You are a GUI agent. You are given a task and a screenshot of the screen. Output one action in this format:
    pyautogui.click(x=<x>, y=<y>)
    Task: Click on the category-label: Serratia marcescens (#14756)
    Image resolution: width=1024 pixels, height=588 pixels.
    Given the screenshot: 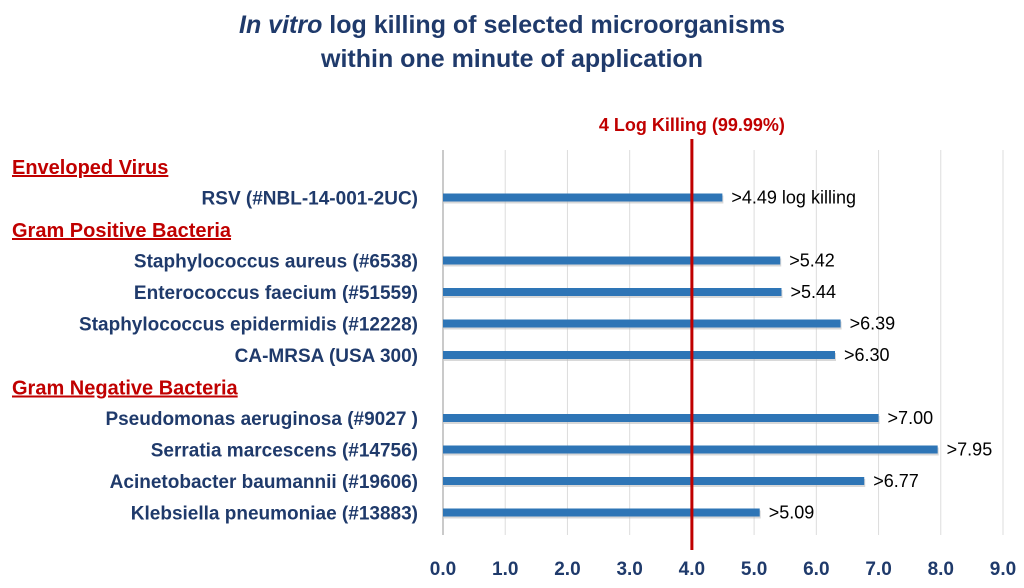 What is the action you would take?
    pyautogui.click(x=284, y=451)
    